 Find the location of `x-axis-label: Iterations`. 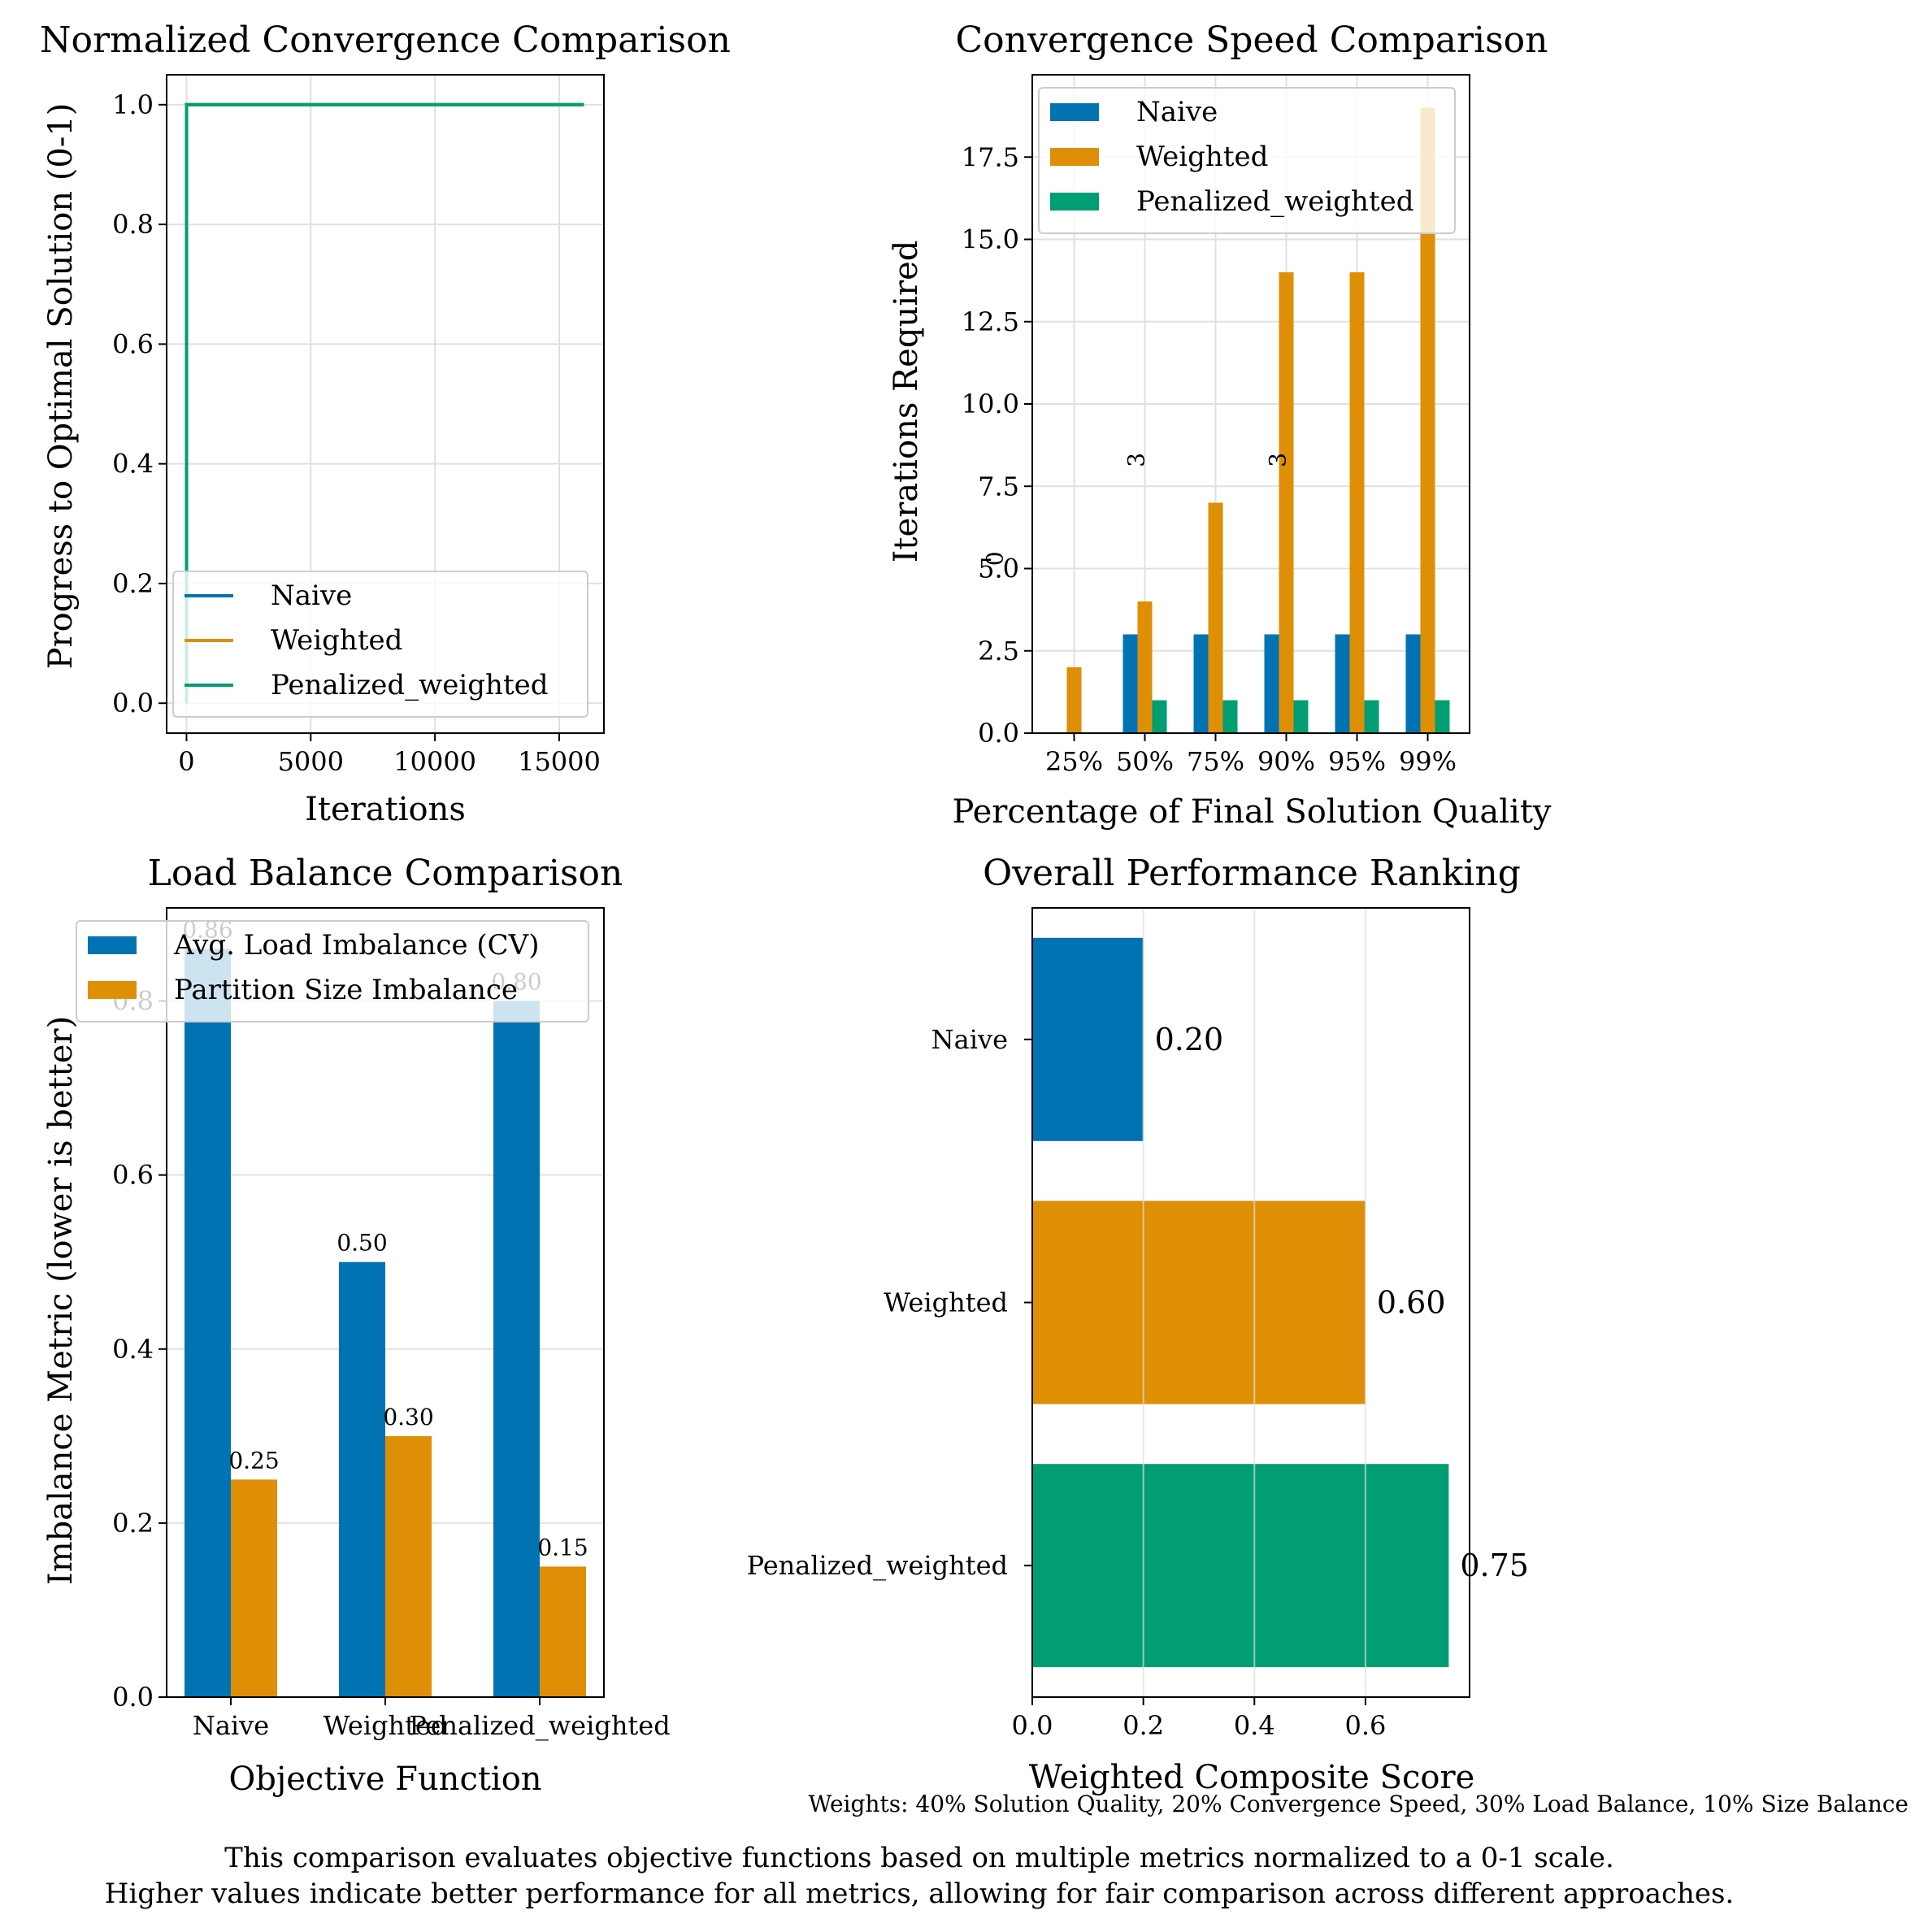

x-axis-label: Iterations is located at coordinates (385, 809).